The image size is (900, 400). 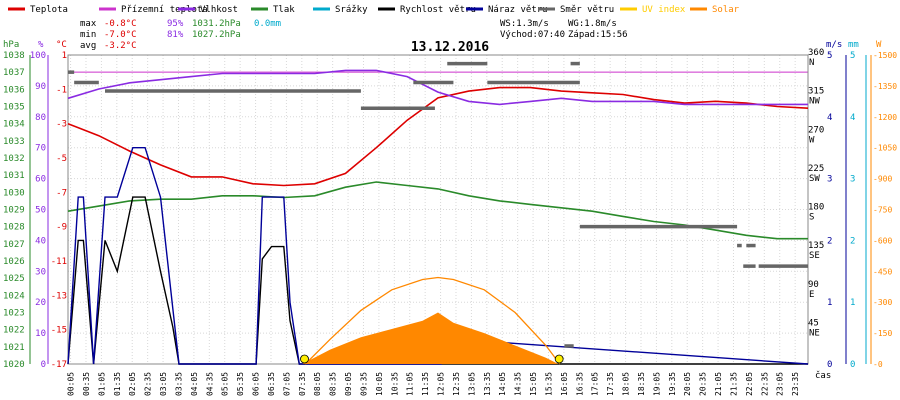 I want to click on x-tick-label: 07:35, so click(x=302, y=384).